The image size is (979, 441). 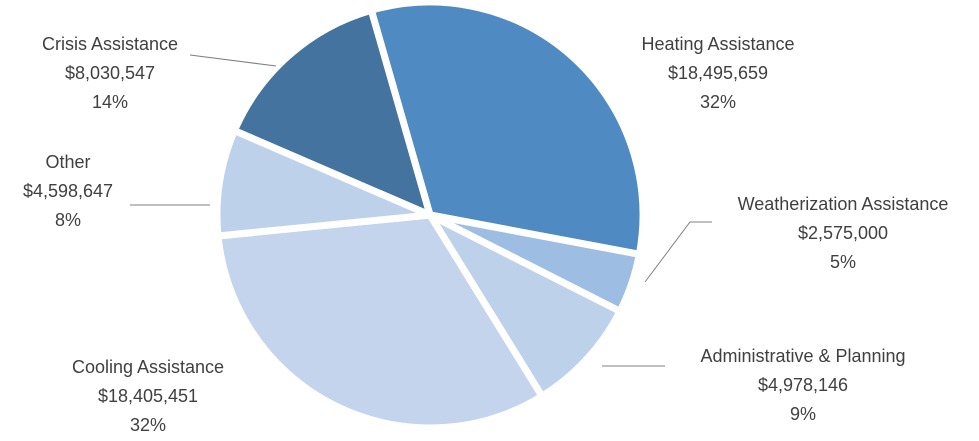 I want to click on percent-label: 5%, so click(x=843, y=262).